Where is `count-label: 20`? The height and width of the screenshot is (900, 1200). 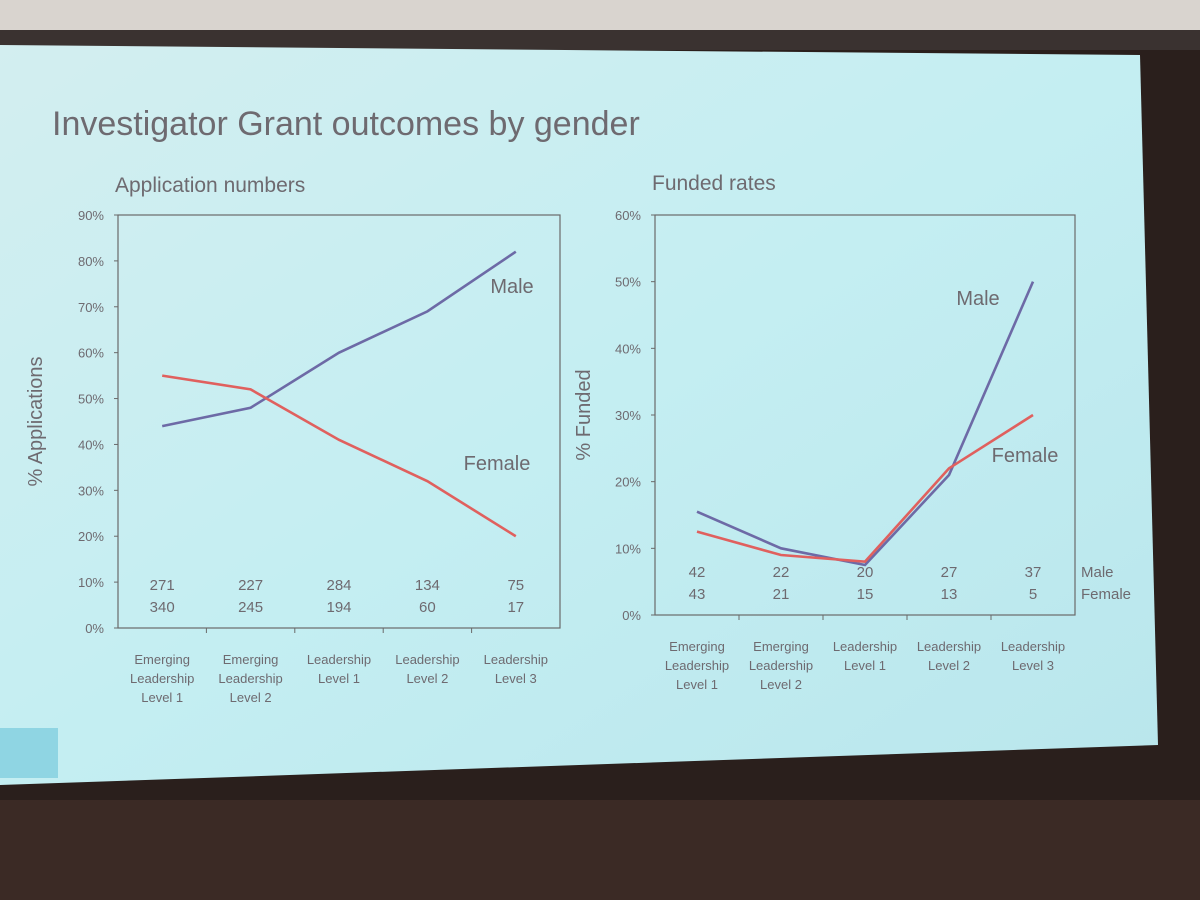
count-label: 20 is located at coordinates (865, 572).